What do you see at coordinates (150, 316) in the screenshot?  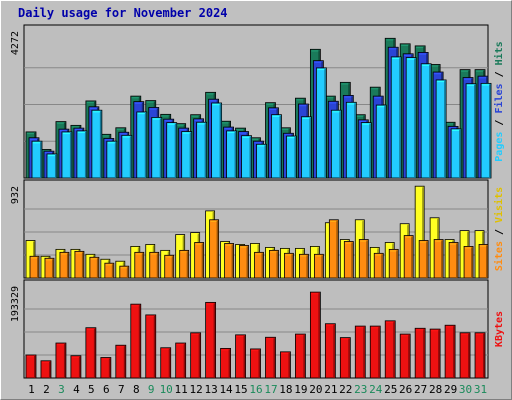 I see `bar-kbytes-day-9-highlight` at bounding box center [150, 316].